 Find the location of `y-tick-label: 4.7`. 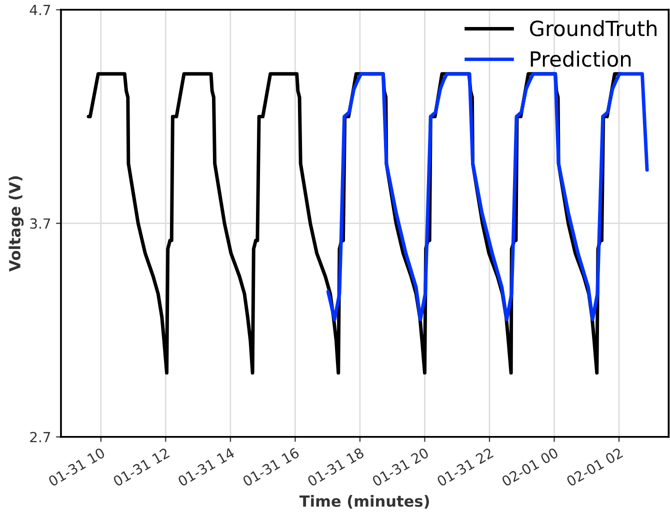

y-tick-label: 4.7 is located at coordinates (40, 10).